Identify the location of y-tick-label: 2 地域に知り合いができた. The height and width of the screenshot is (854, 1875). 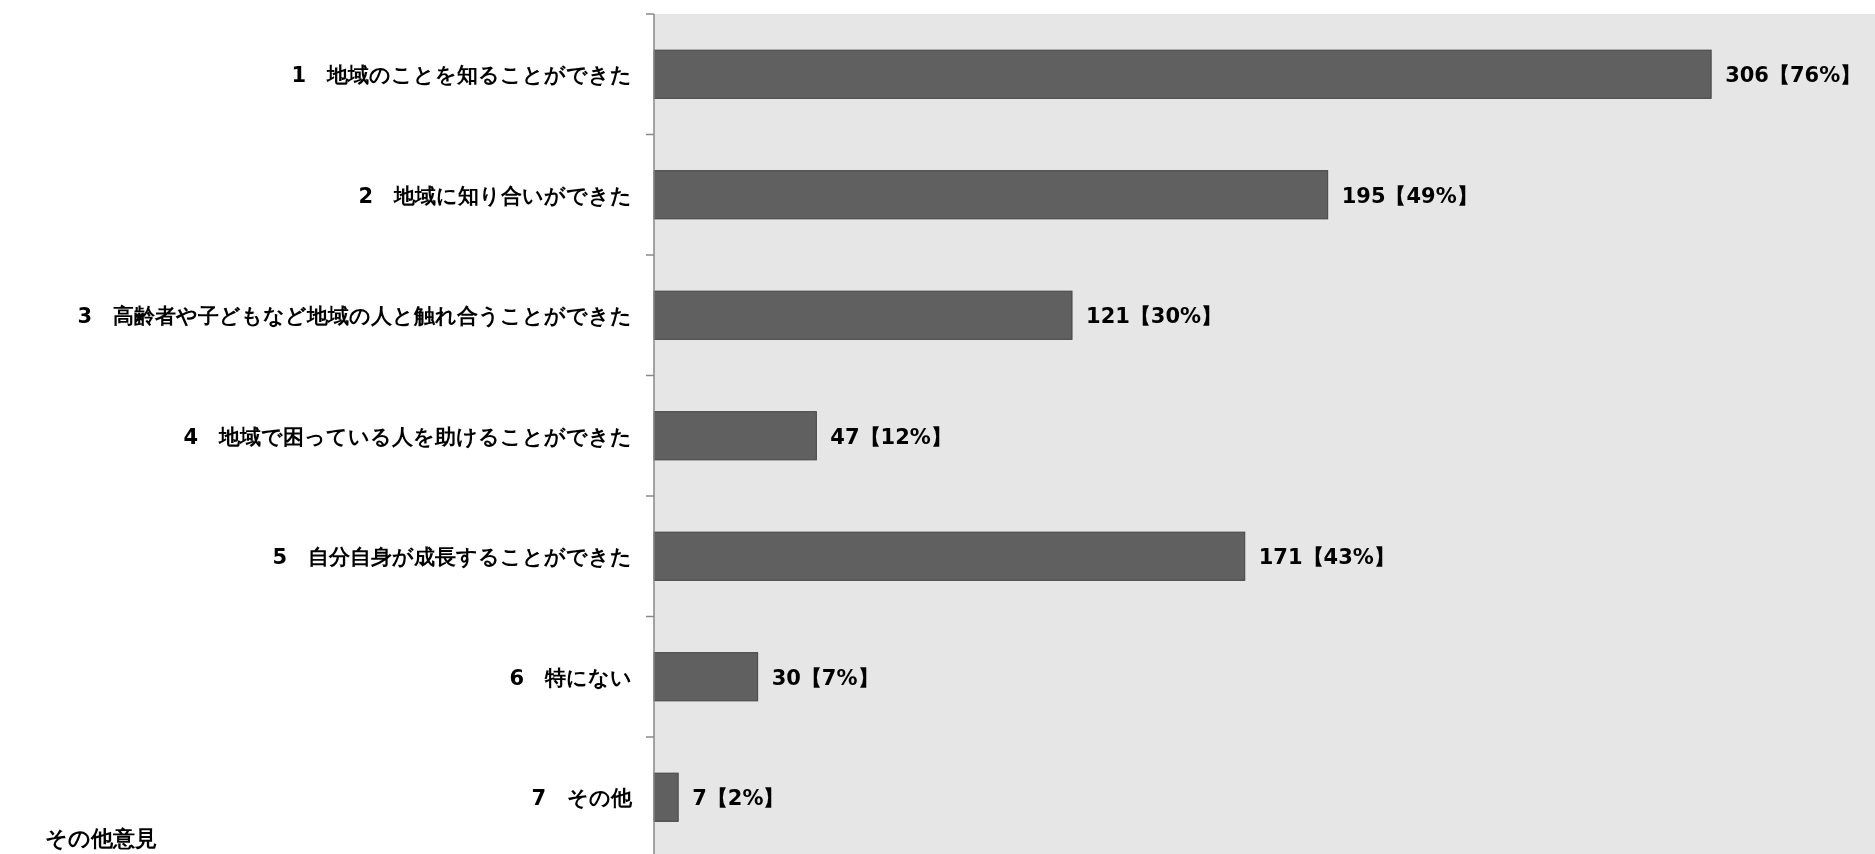
(495, 195).